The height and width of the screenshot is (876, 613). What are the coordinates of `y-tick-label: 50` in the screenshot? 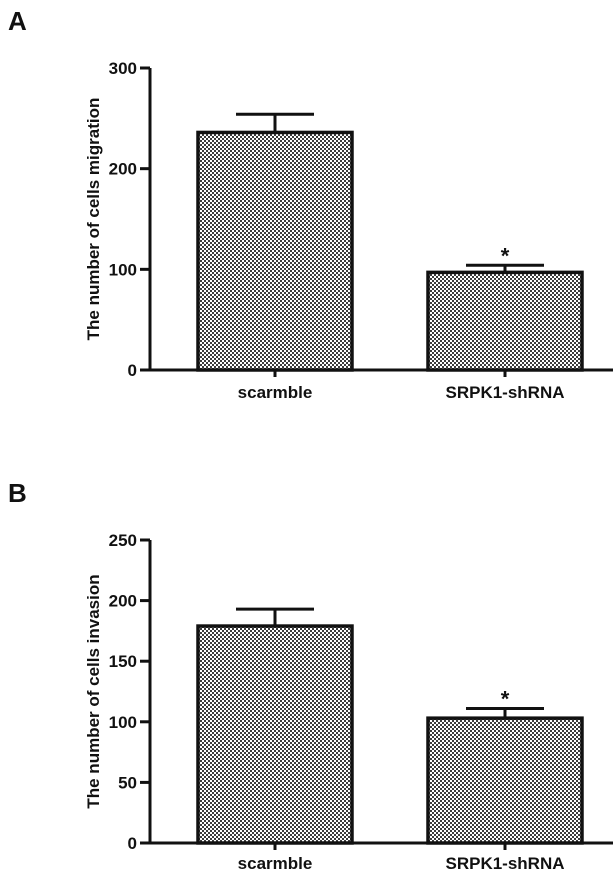 It's located at (127, 782).